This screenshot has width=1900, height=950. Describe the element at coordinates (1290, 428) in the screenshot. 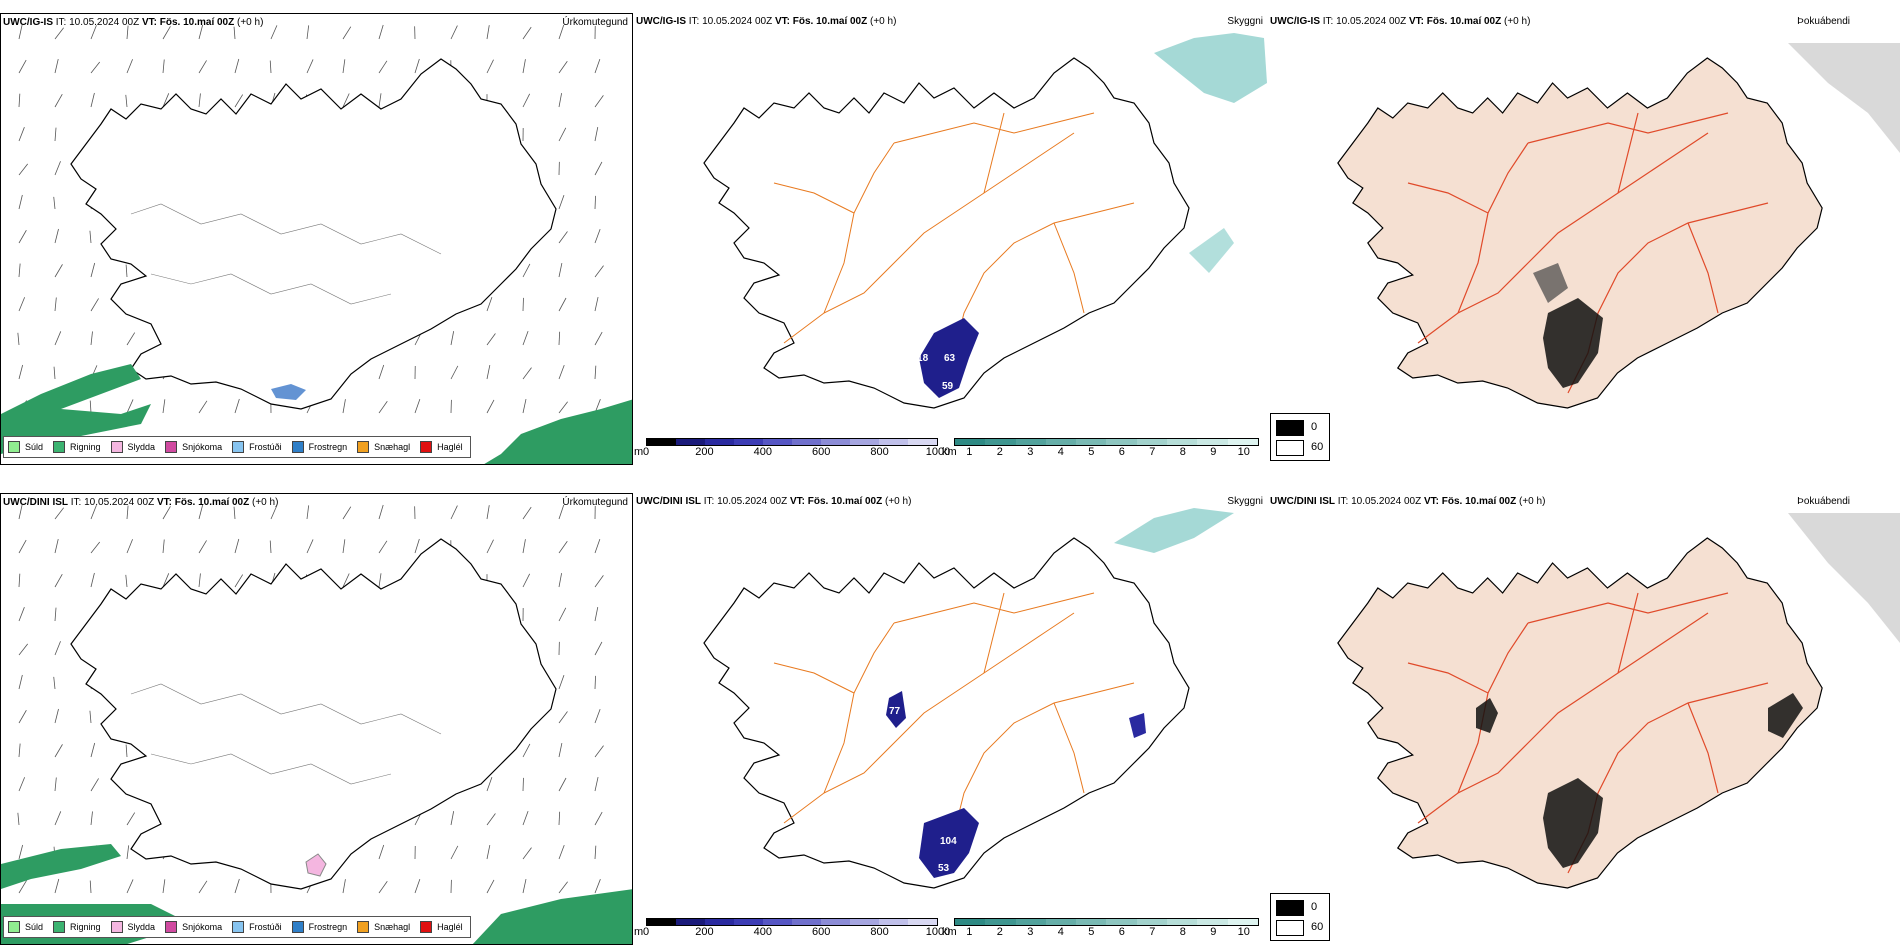

I see `fog-legend-swatch` at that location.